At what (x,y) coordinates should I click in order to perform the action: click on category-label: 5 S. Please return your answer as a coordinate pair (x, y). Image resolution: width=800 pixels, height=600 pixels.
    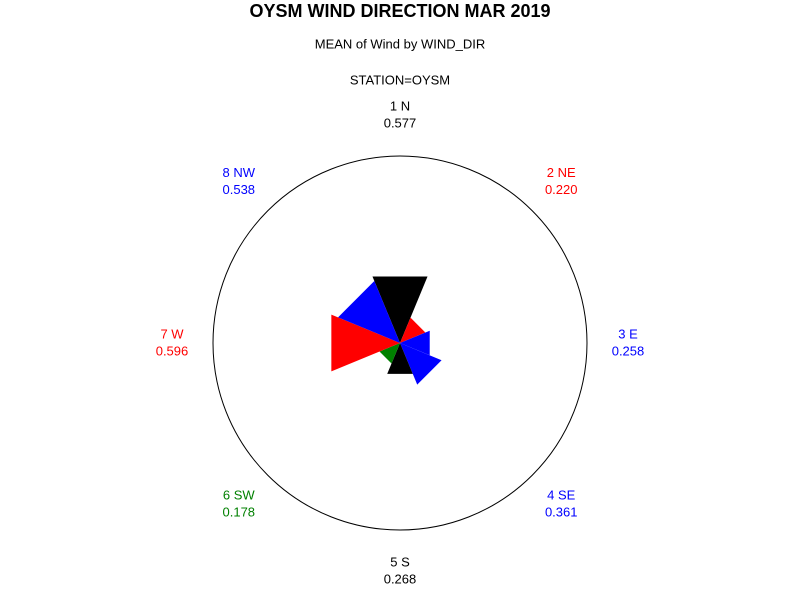
    Looking at the image, I should click on (400, 561).